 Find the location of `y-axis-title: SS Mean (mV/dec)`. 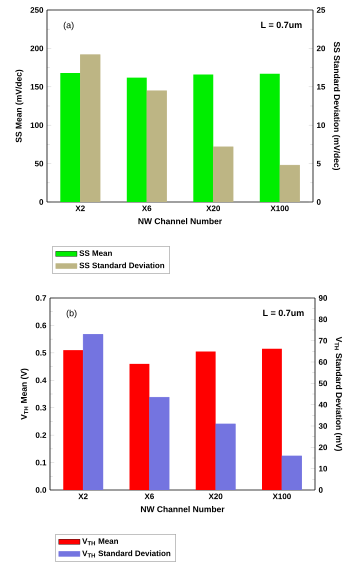

y-axis-title: SS Mean (mV/dec) is located at coordinates (19, 106).